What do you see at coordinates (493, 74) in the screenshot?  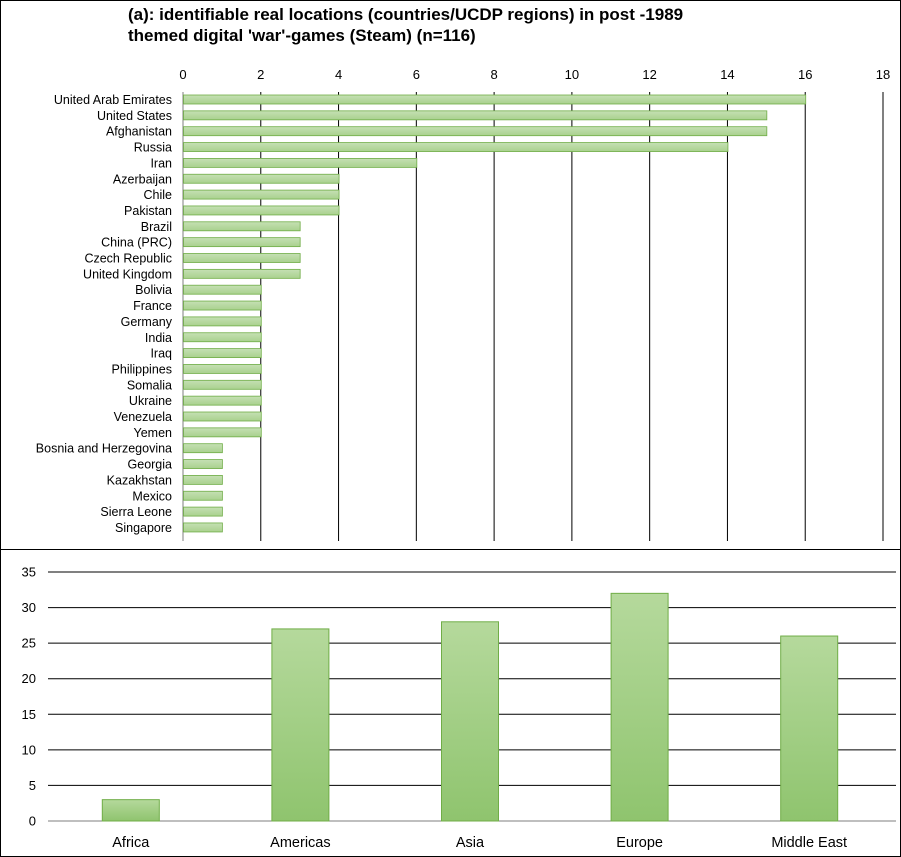 I see `x-tick-label: 8` at bounding box center [493, 74].